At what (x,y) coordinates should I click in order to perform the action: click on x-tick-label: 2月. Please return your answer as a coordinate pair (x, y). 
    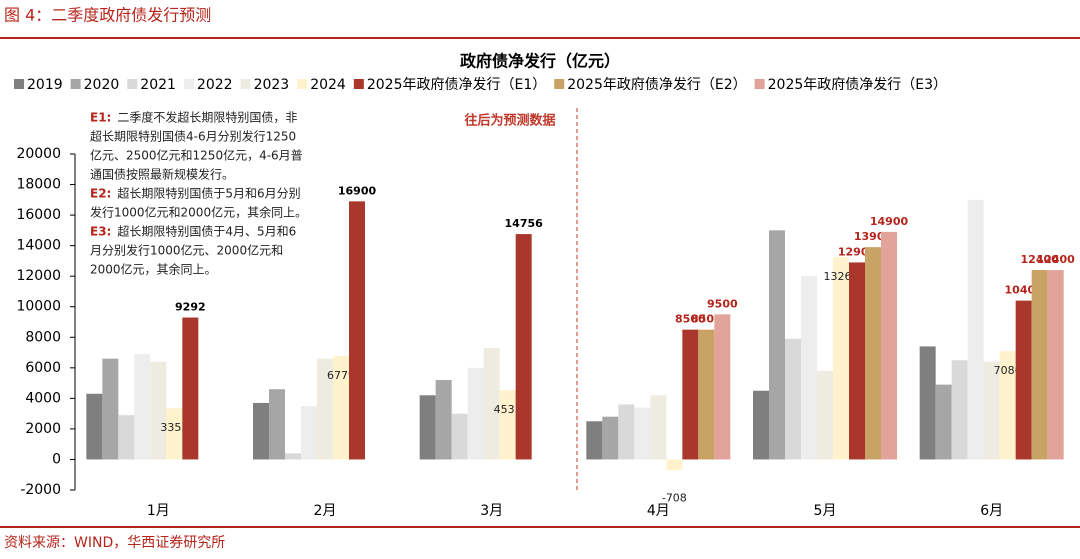
    Looking at the image, I should click on (325, 511).